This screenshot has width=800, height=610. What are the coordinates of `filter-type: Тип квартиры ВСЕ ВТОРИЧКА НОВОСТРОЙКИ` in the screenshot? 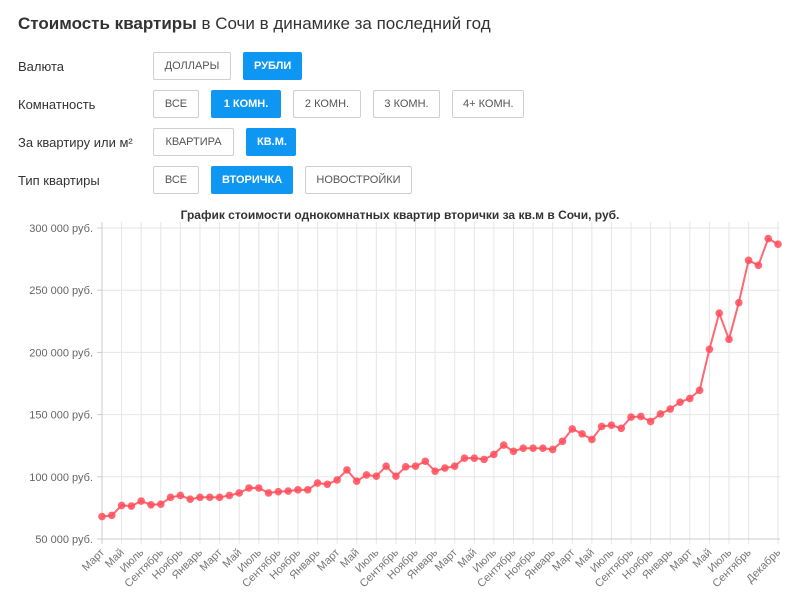 It's located at (221, 180).